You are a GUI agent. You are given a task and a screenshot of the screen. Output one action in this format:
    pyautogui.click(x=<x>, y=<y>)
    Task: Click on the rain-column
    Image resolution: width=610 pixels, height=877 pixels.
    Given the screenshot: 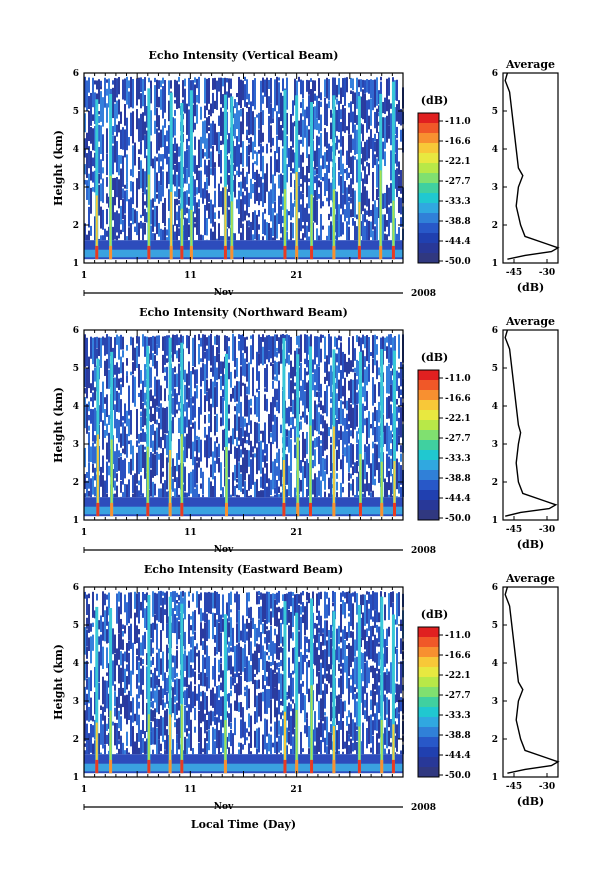 What is the action you would take?
    pyautogui.click(x=382, y=433)
    